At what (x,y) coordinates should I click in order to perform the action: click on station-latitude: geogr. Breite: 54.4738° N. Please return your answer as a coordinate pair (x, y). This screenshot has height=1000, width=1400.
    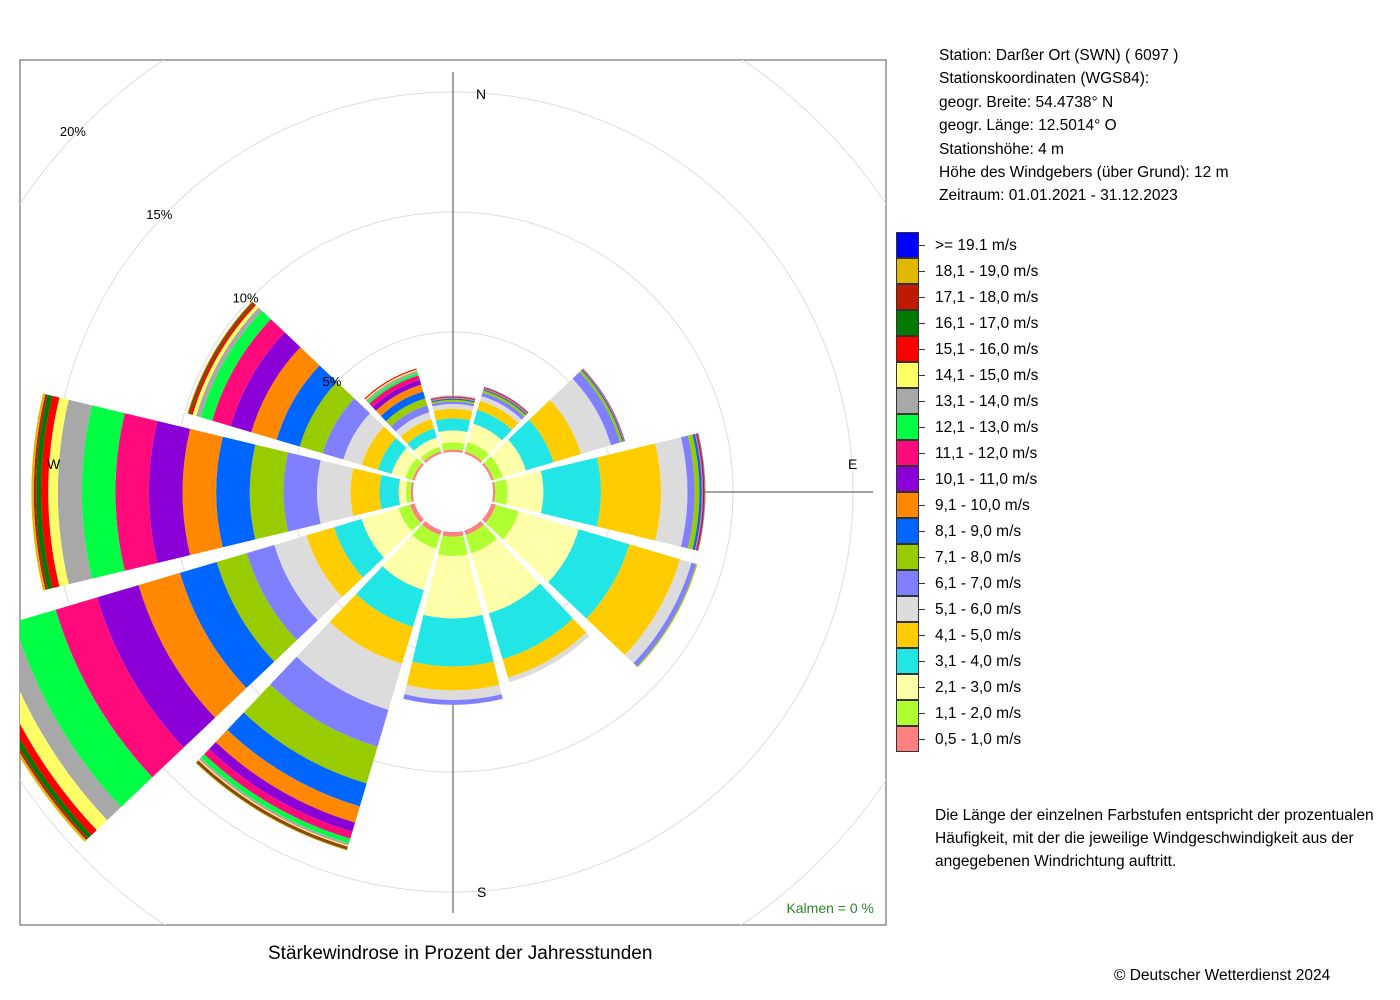
    Looking at the image, I should click on (1026, 102).